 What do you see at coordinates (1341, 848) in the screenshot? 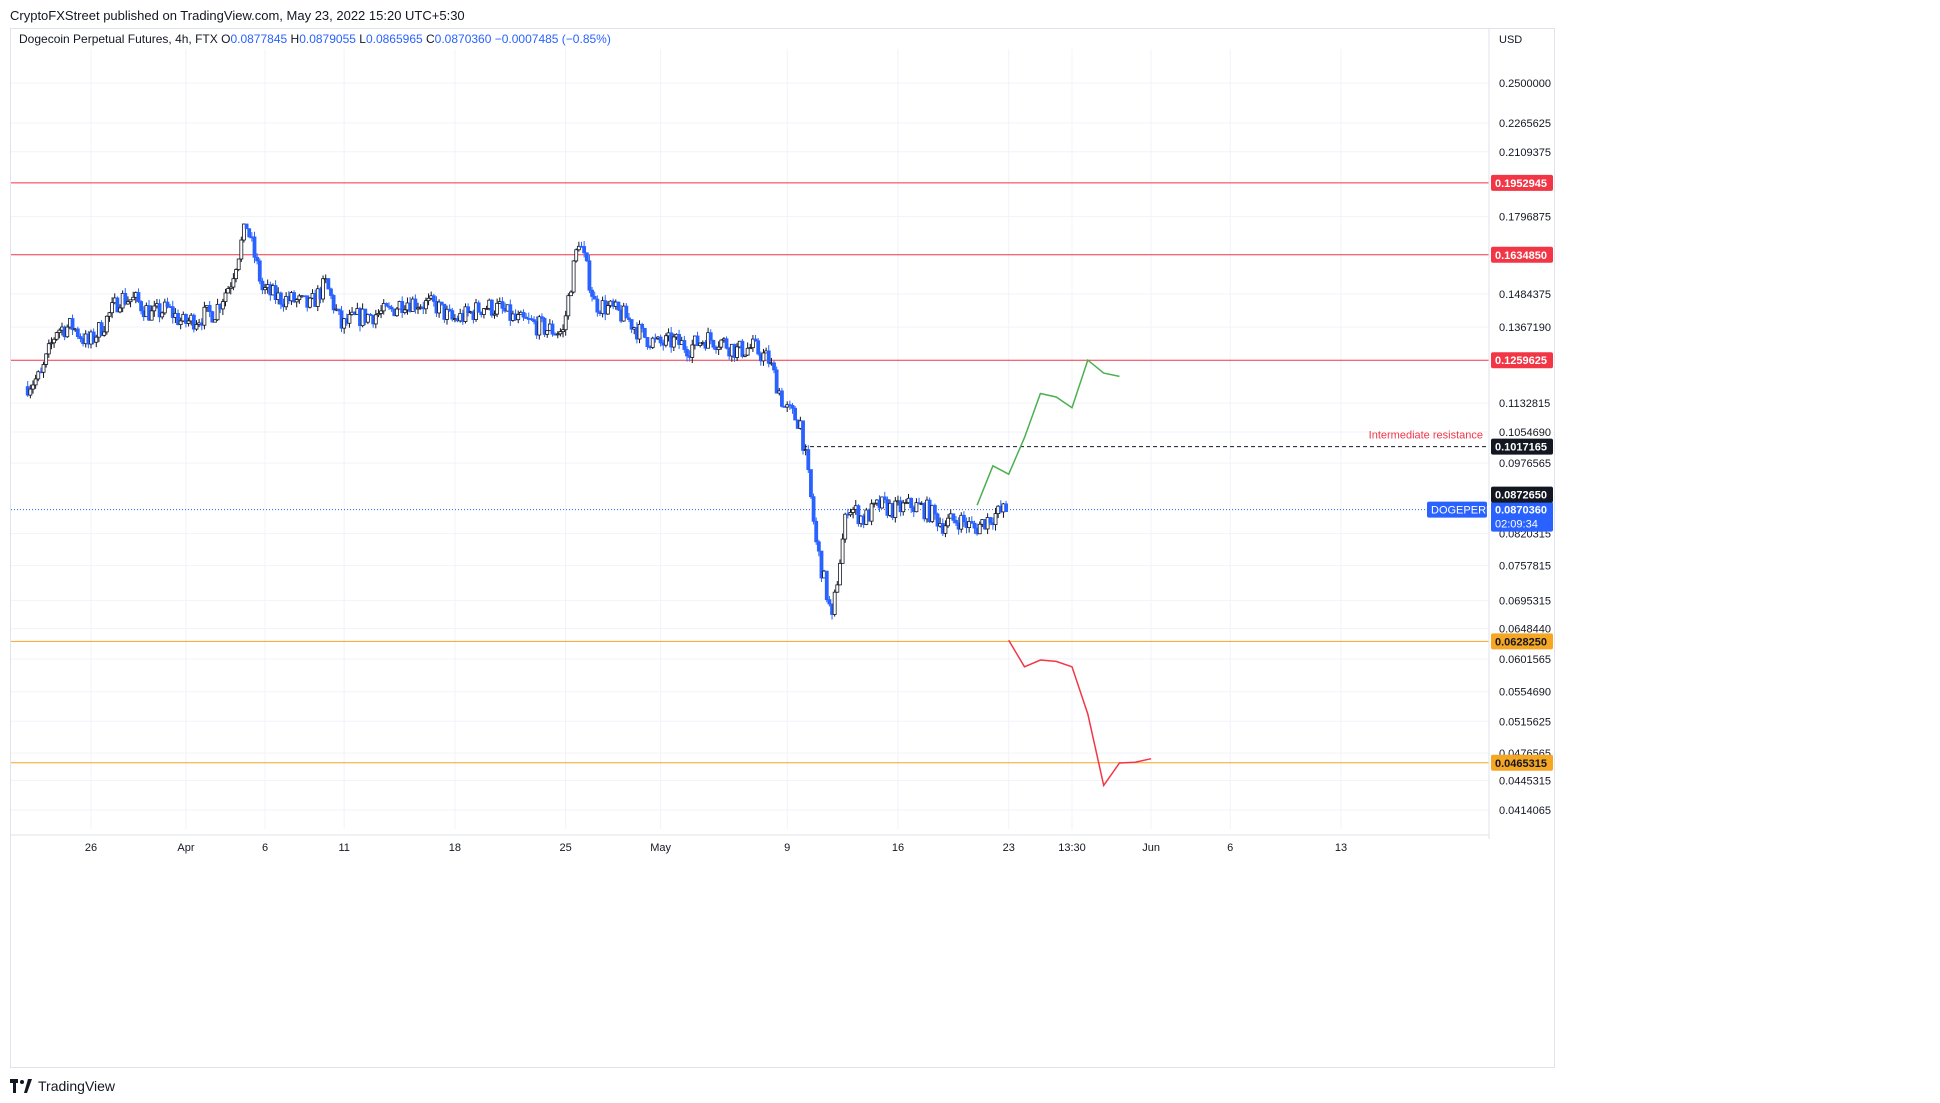
I see `x-tick-label: 13` at bounding box center [1341, 848].